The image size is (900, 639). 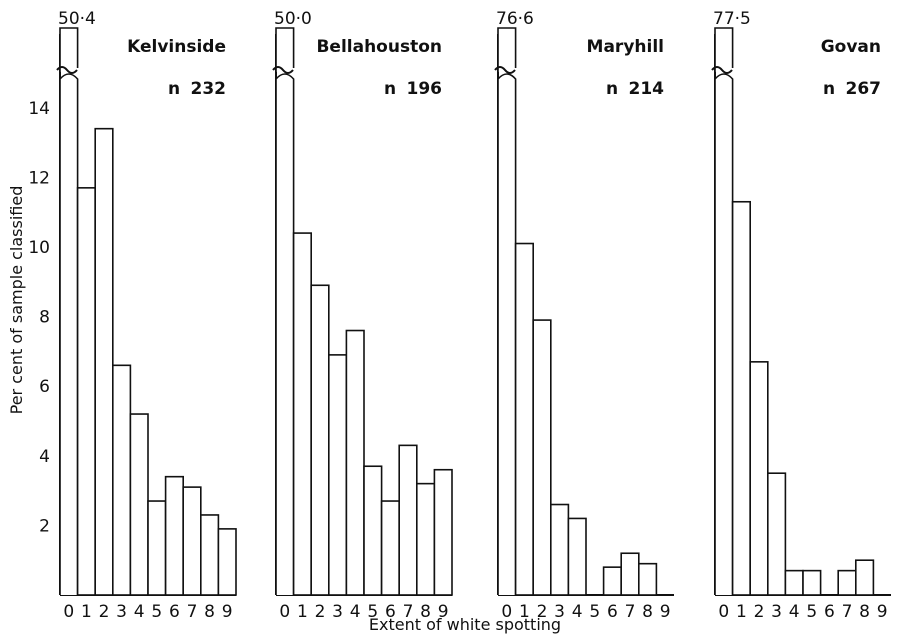 I want to click on y-tick-label: 2, so click(x=44, y=526).